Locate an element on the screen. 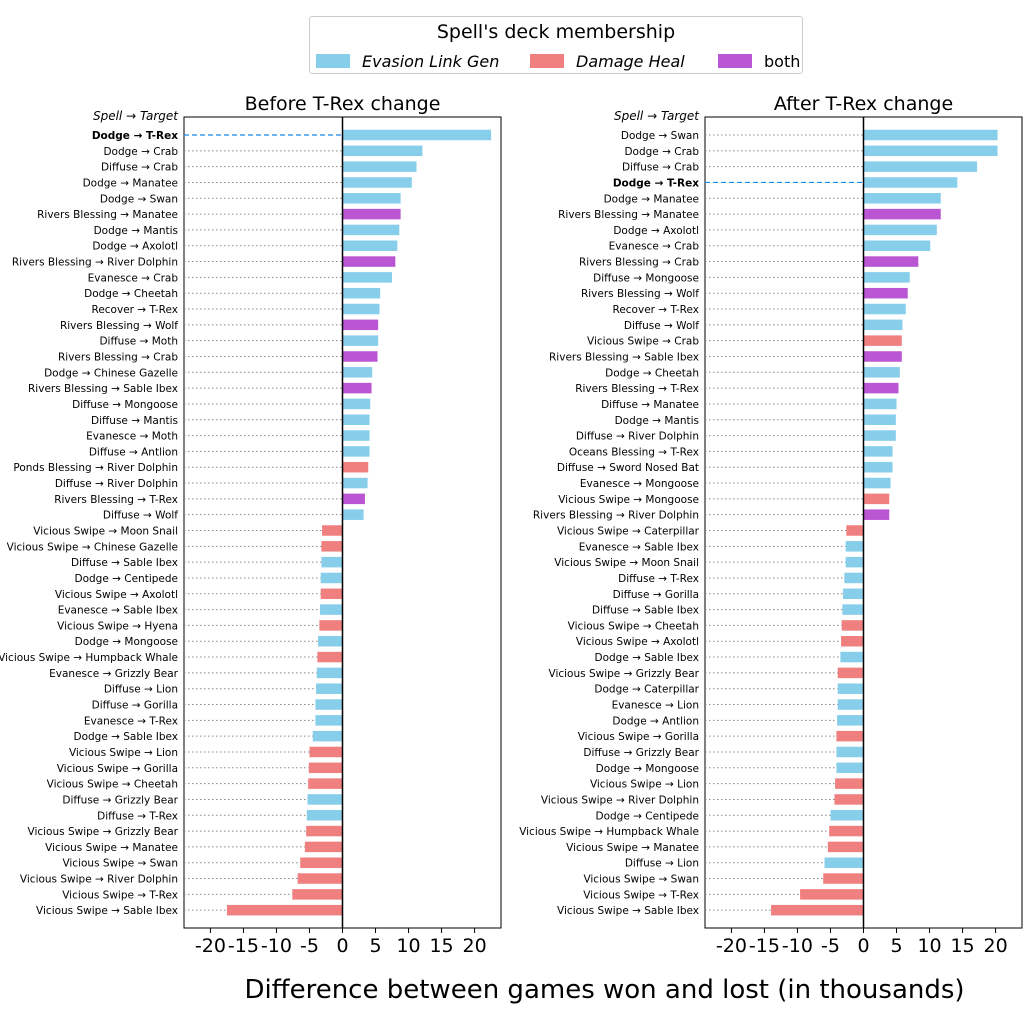  panel1-category-label: Vicious Swipe → Humpback Whale is located at coordinates (89, 658).